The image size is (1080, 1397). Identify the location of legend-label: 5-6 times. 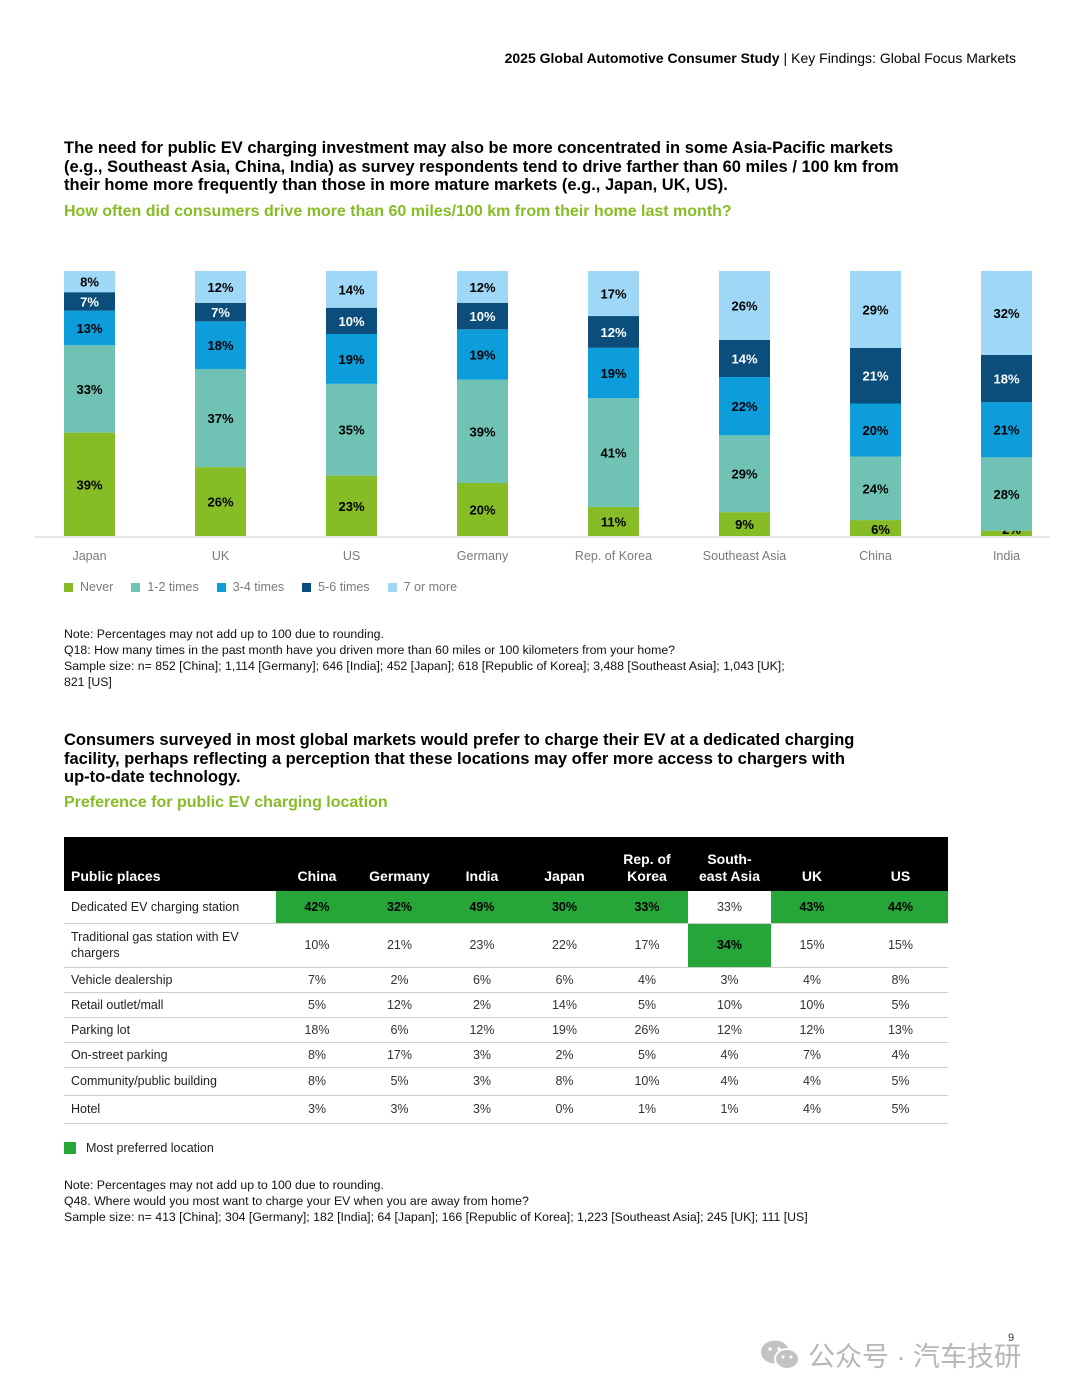
(344, 587).